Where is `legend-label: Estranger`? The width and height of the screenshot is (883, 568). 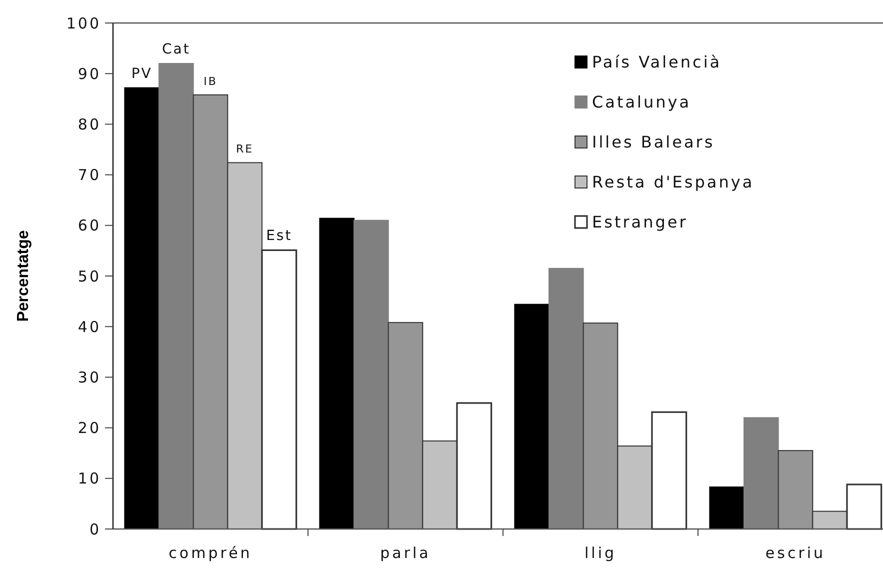
legend-label: Estranger is located at coordinates (640, 222).